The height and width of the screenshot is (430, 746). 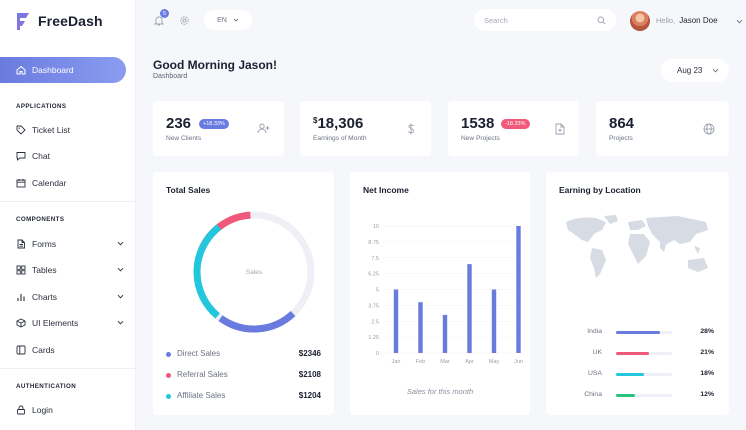 What do you see at coordinates (23, 21) in the screenshot?
I see `logo-icon` at bounding box center [23, 21].